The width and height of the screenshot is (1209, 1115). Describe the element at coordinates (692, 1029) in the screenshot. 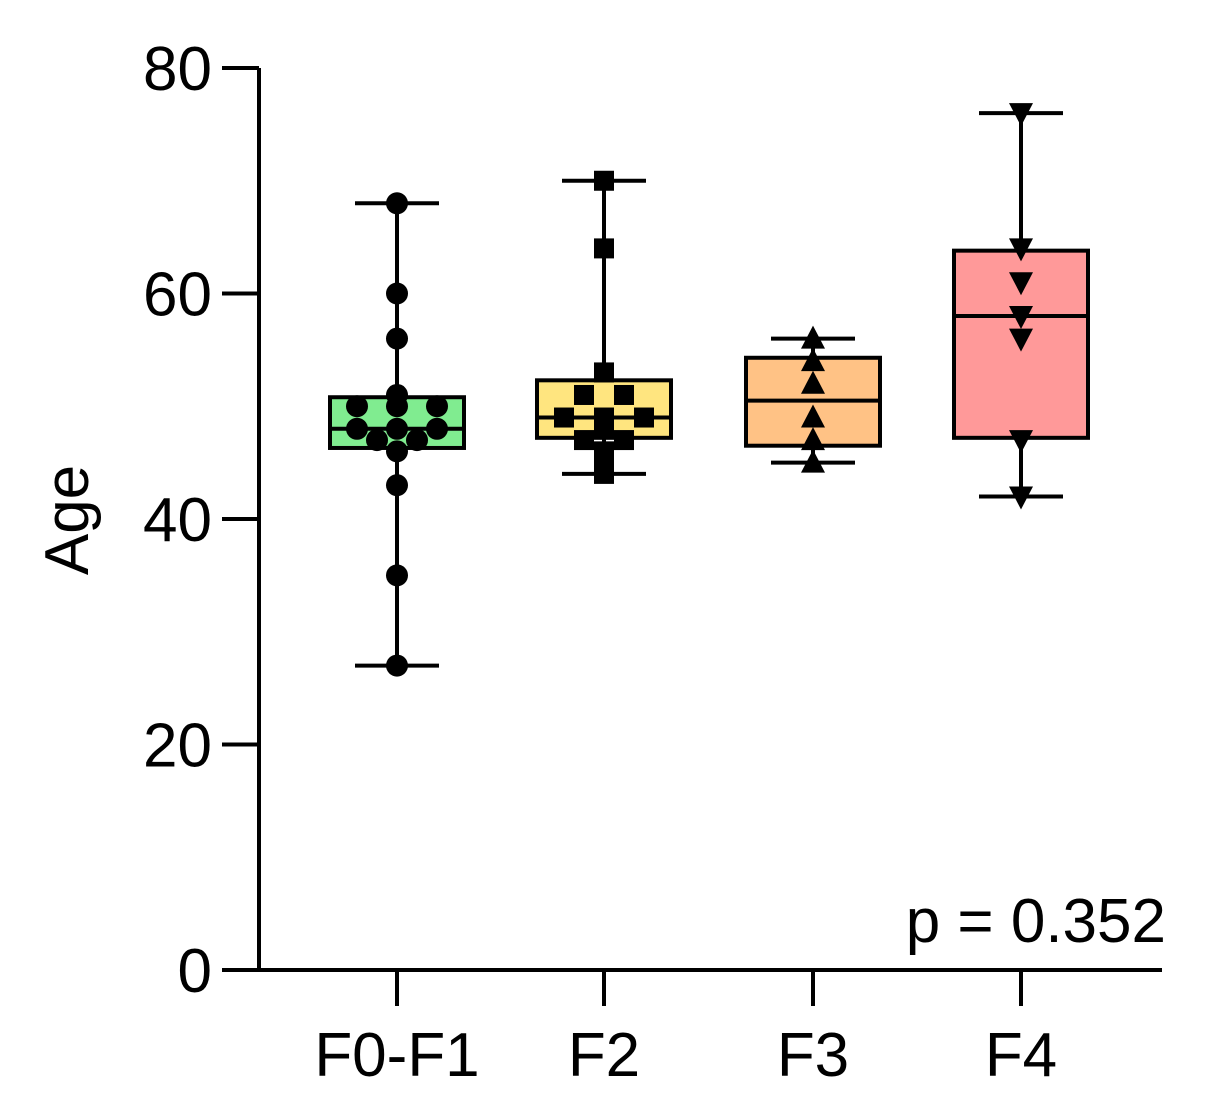

I see `x-axis: F0-F1 F2 F3 F4` at that location.